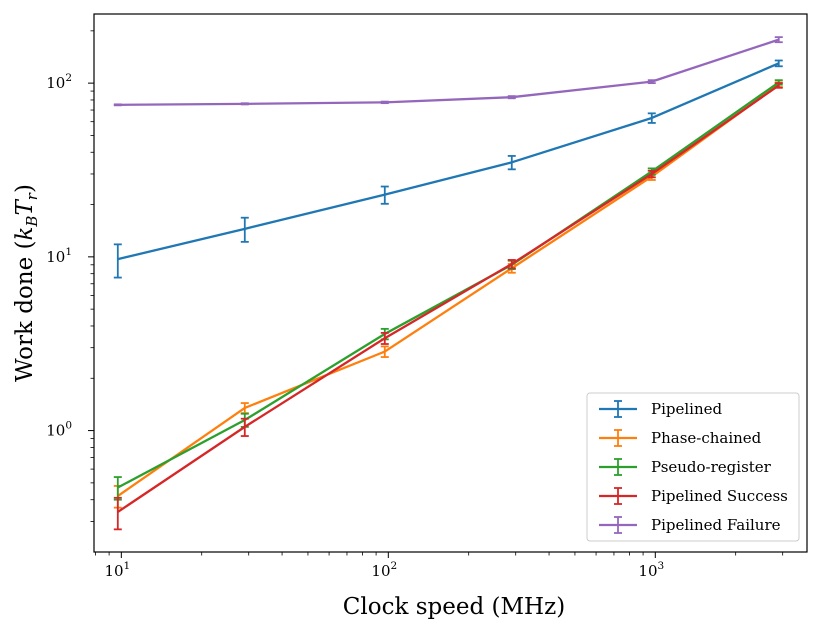 This screenshot has width=830, height=635. I want to click on legend-item: Pipelined Success, so click(693, 496).